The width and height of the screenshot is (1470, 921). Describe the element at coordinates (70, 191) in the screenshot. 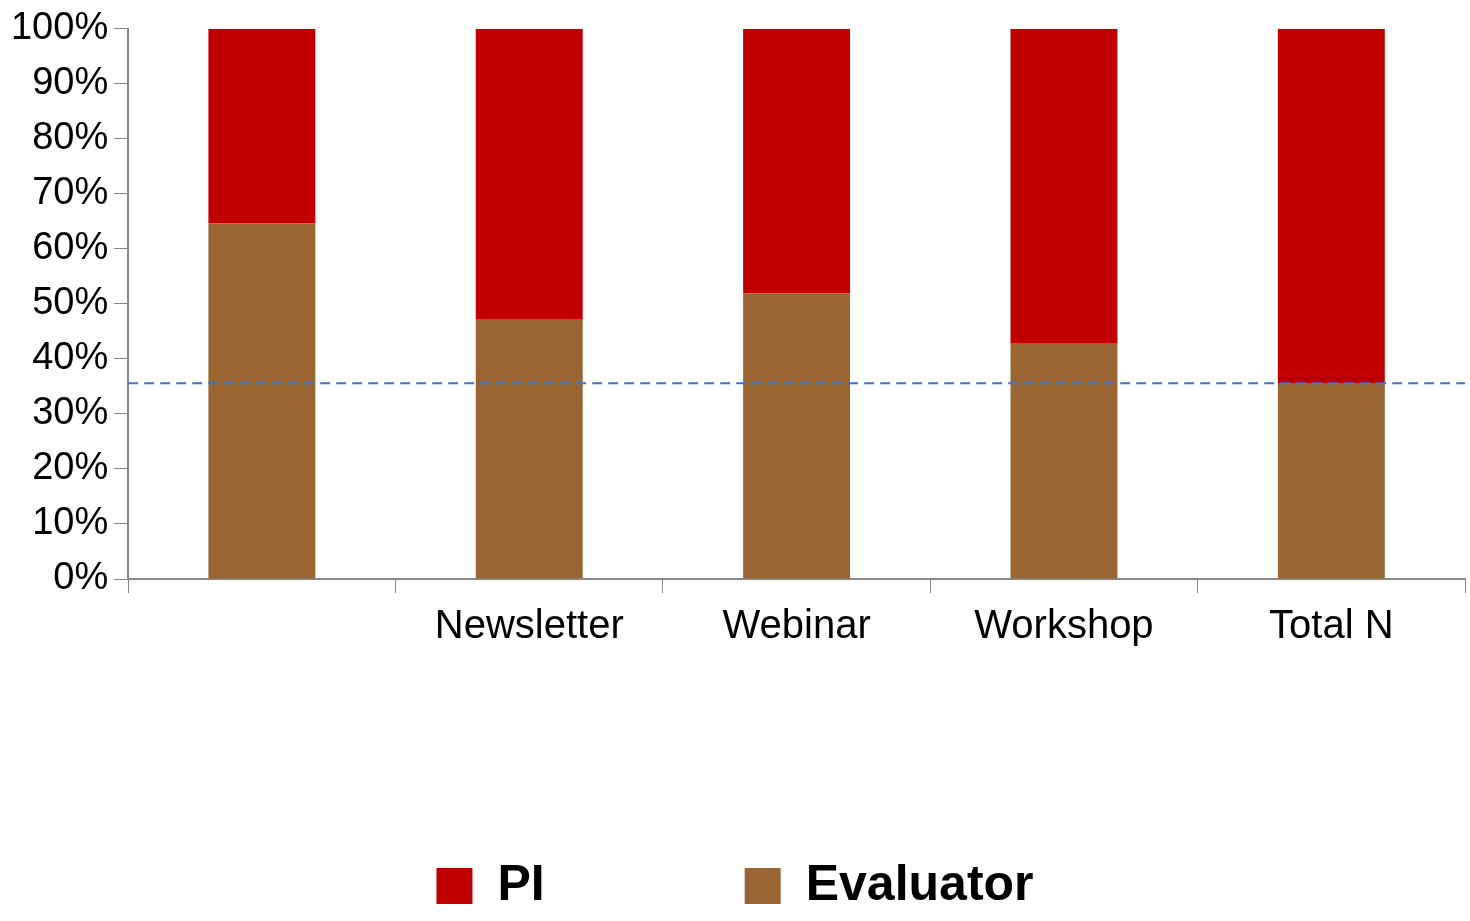

I see `y-tick-label: 70%` at that location.